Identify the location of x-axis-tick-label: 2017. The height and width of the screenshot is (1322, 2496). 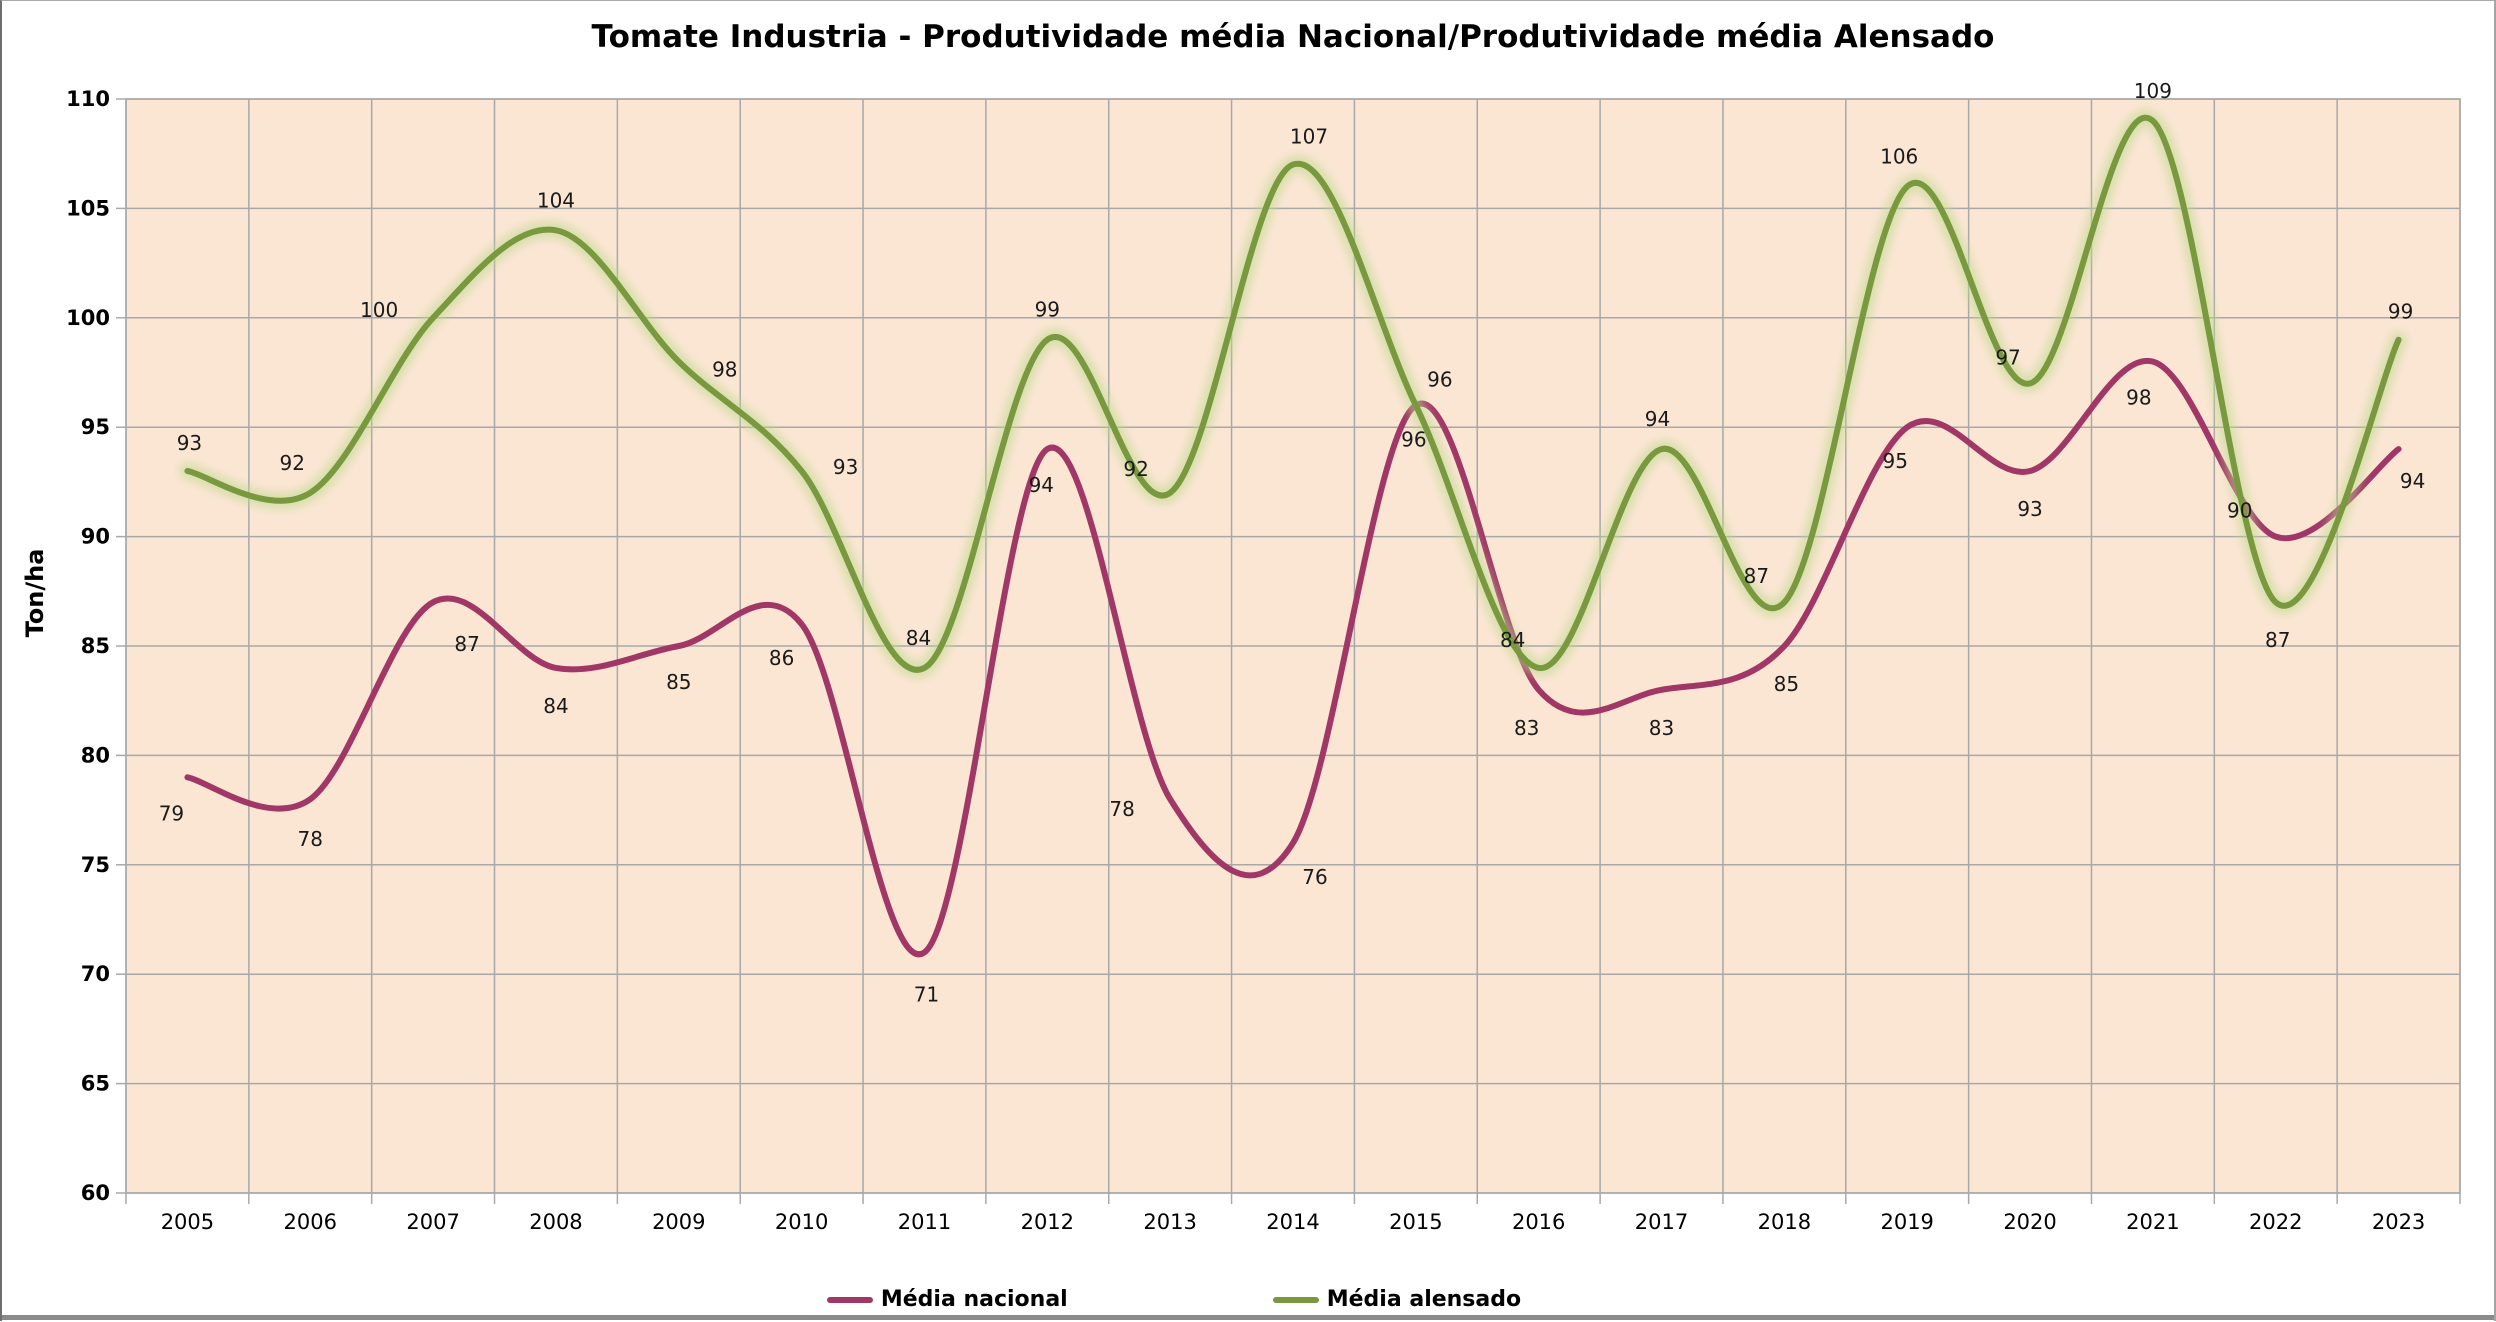
(1661, 1222).